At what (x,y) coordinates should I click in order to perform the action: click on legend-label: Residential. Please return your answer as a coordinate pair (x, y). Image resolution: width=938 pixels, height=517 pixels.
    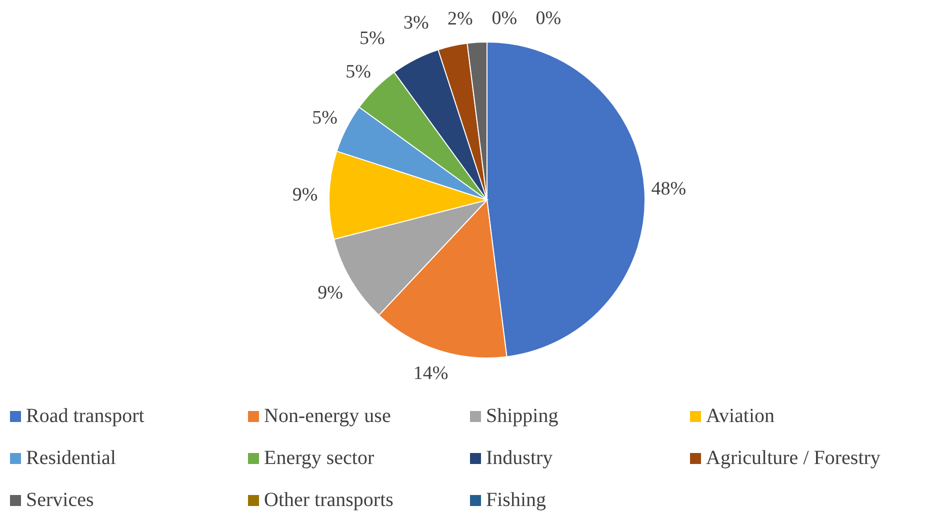
    Looking at the image, I should click on (71, 458).